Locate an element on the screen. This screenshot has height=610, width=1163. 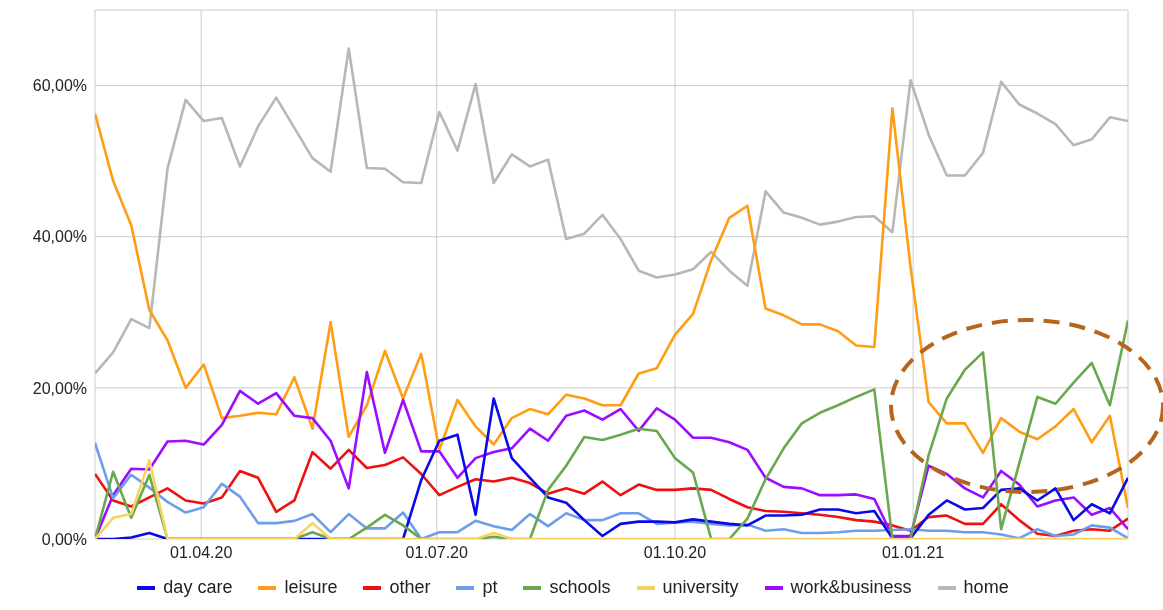
legend-label: pt is located at coordinates (490, 587).